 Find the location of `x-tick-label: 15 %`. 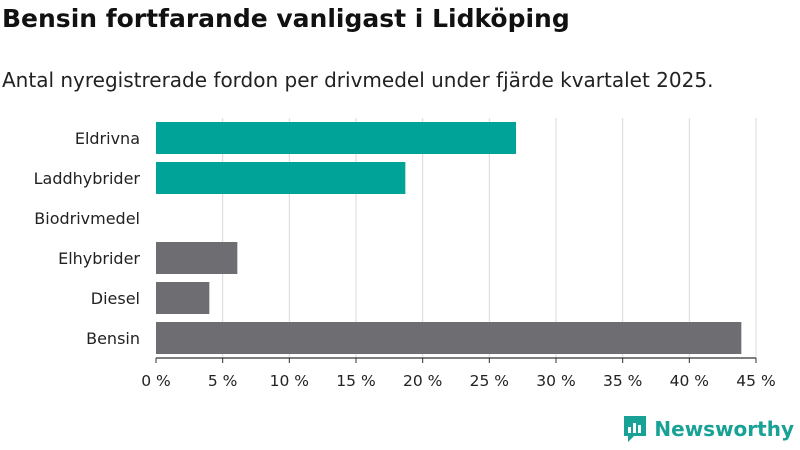

x-tick-label: 15 % is located at coordinates (355, 381).